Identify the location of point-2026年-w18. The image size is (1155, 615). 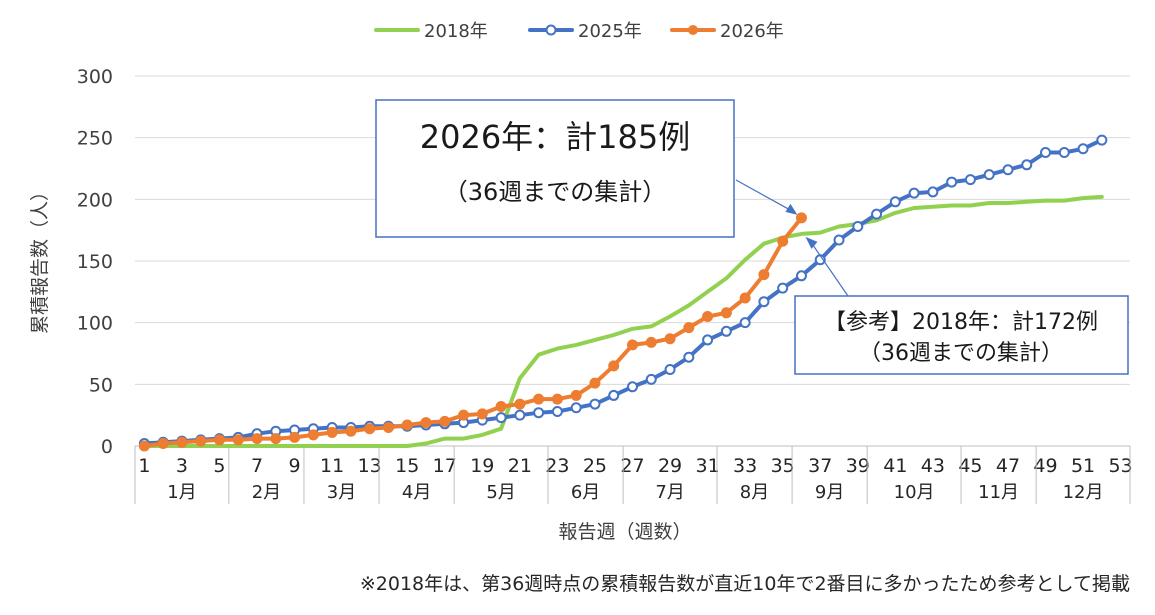
(464, 415).